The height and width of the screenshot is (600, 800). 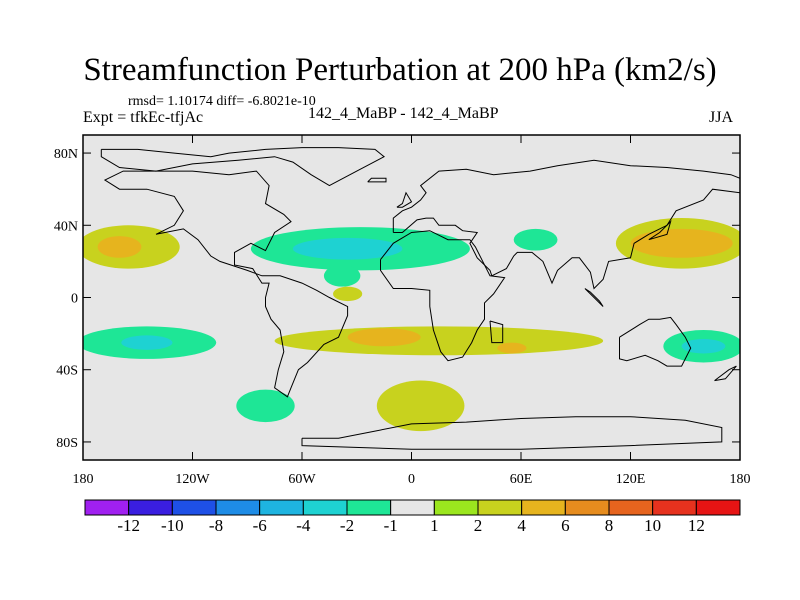 What do you see at coordinates (83, 479) in the screenshot?
I see `x-tick-label-0: 180` at bounding box center [83, 479].